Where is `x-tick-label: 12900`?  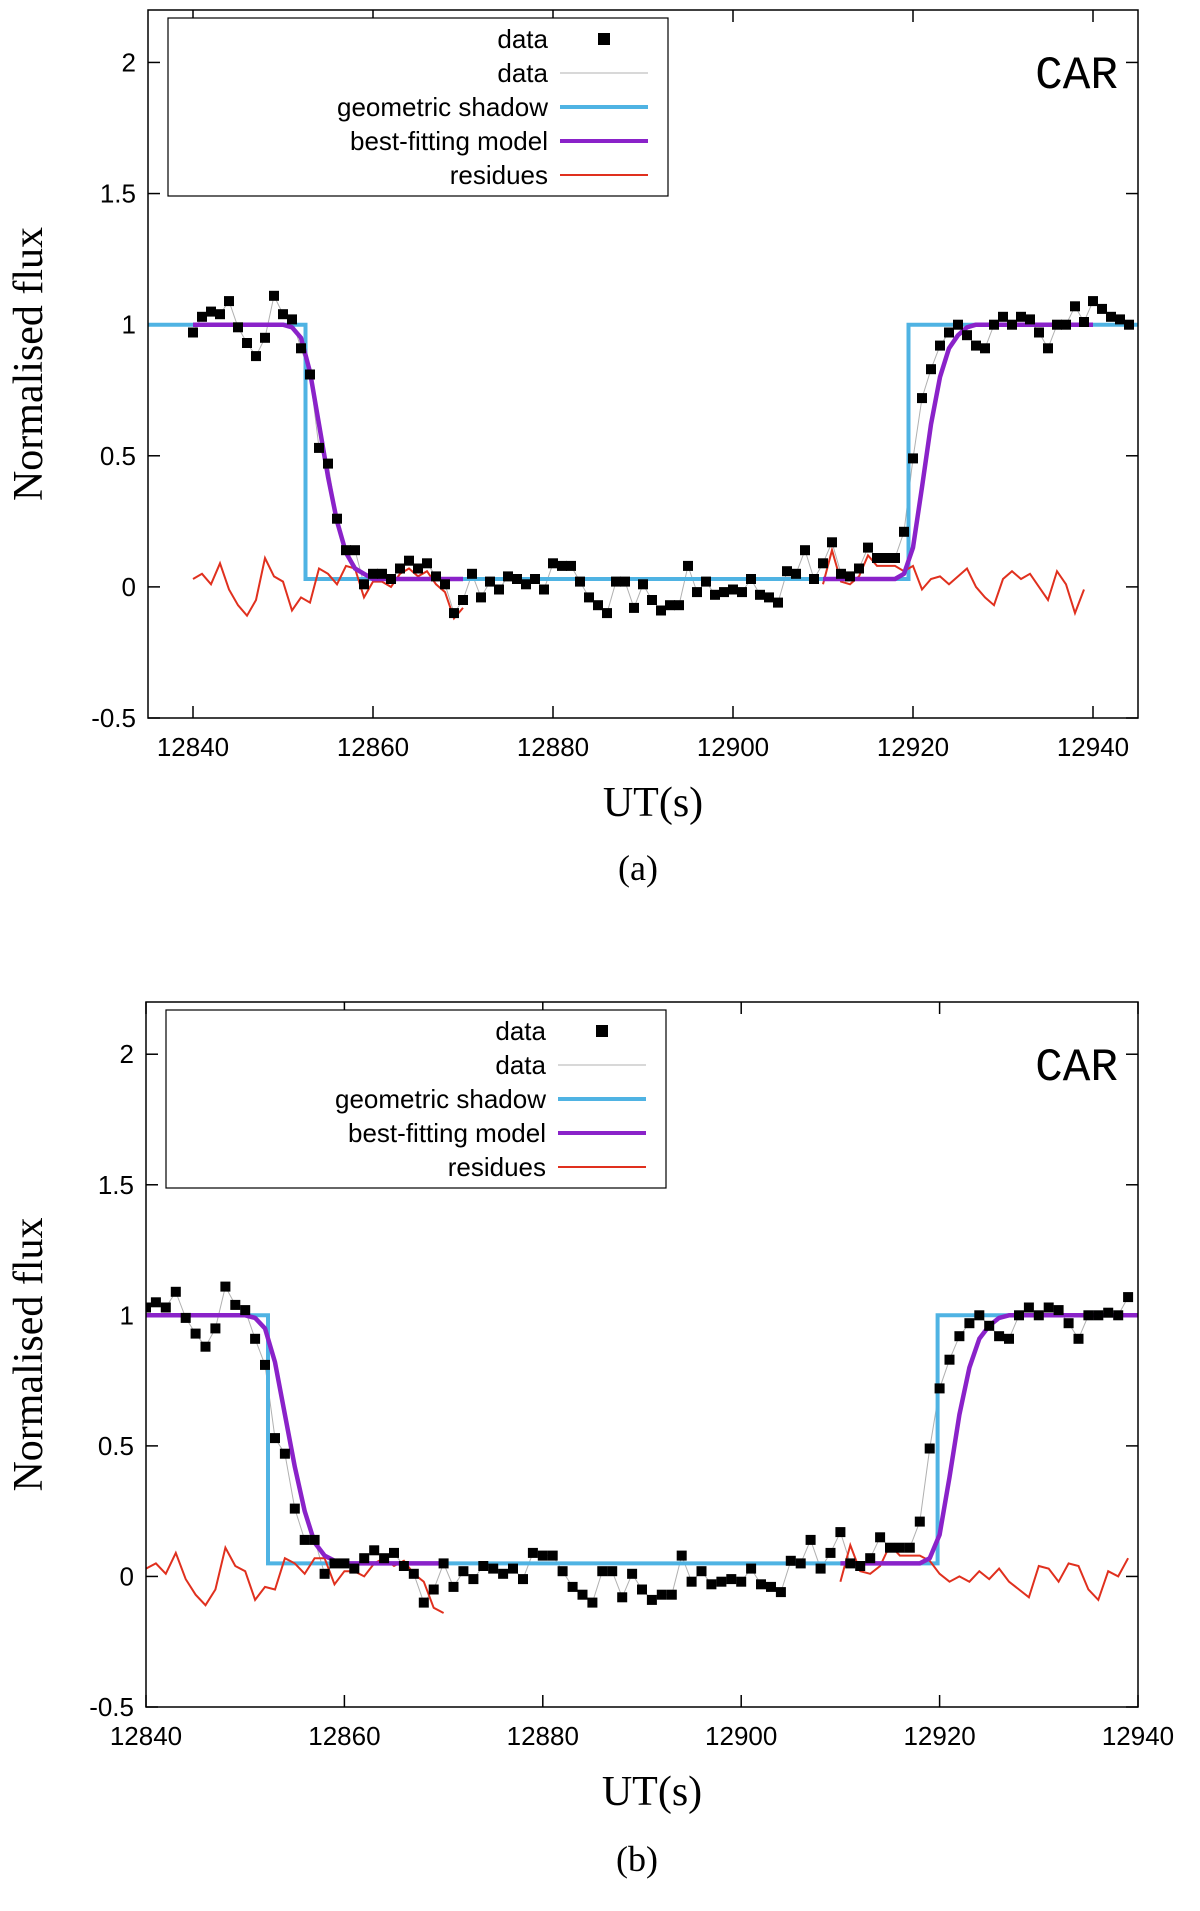 x-tick-label: 12900 is located at coordinates (741, 1736).